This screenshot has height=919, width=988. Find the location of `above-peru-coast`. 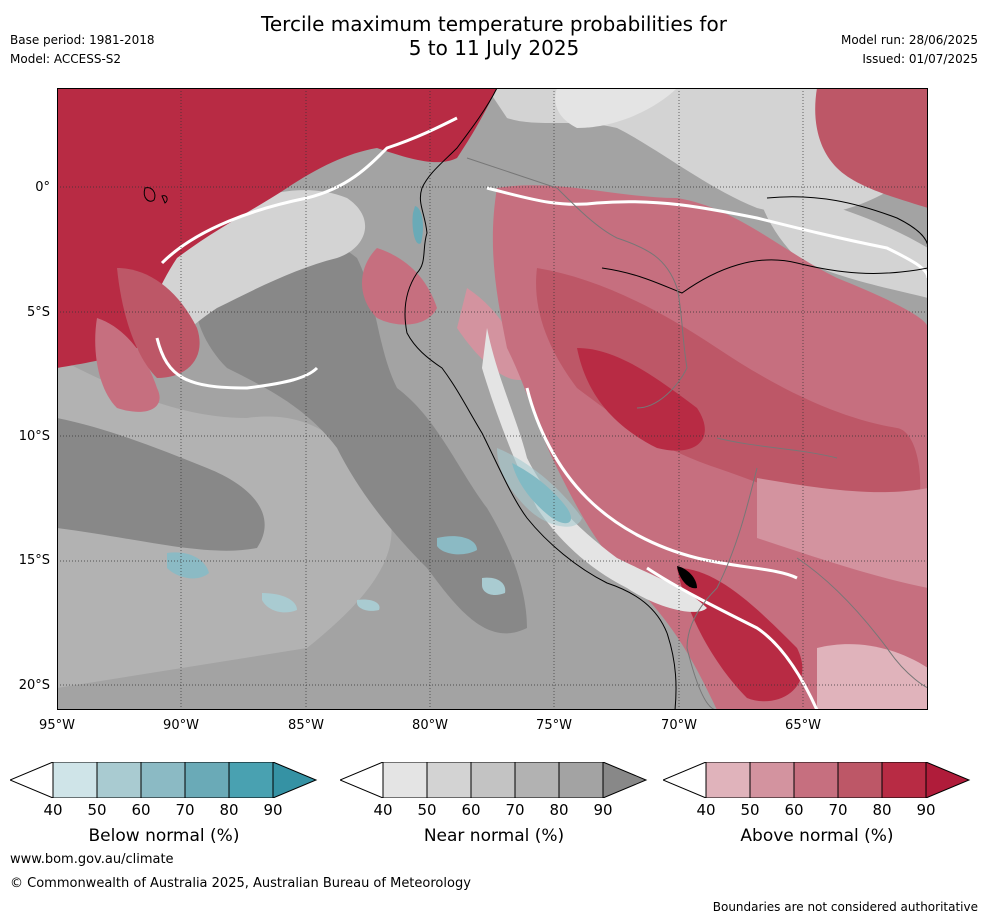

above-peru-coast is located at coordinates (492, 334).